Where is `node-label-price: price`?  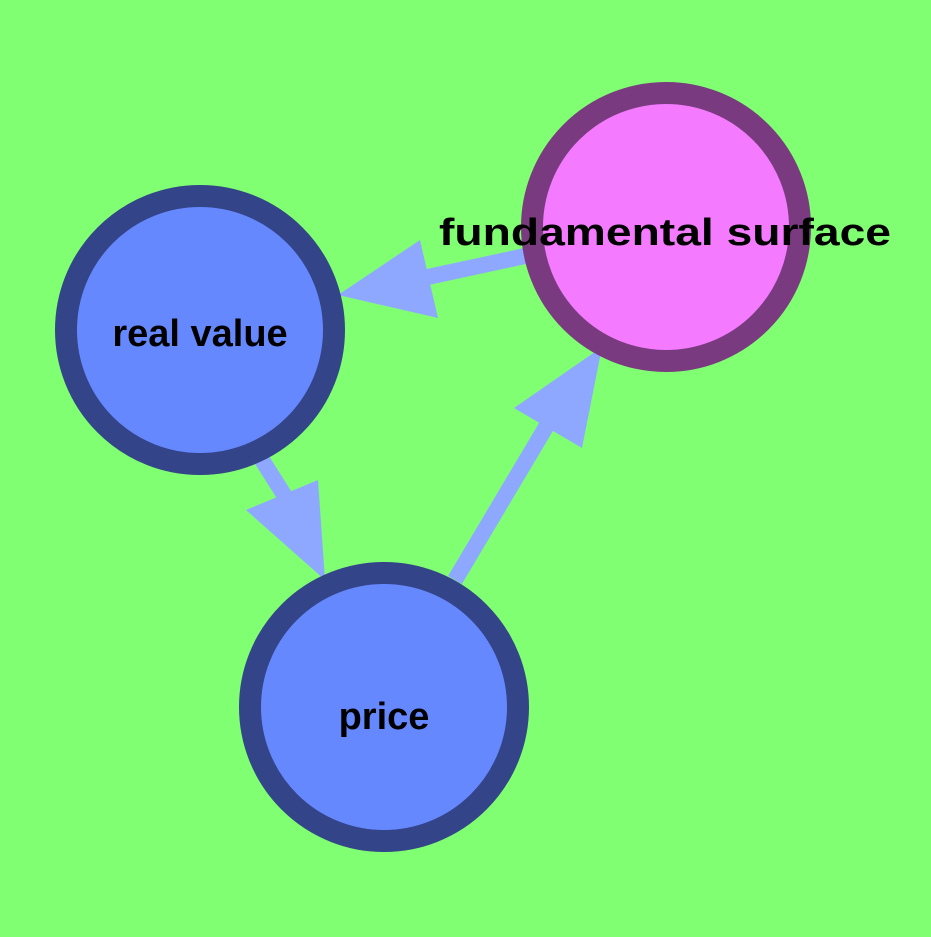 node-label-price: price is located at coordinates (384, 717).